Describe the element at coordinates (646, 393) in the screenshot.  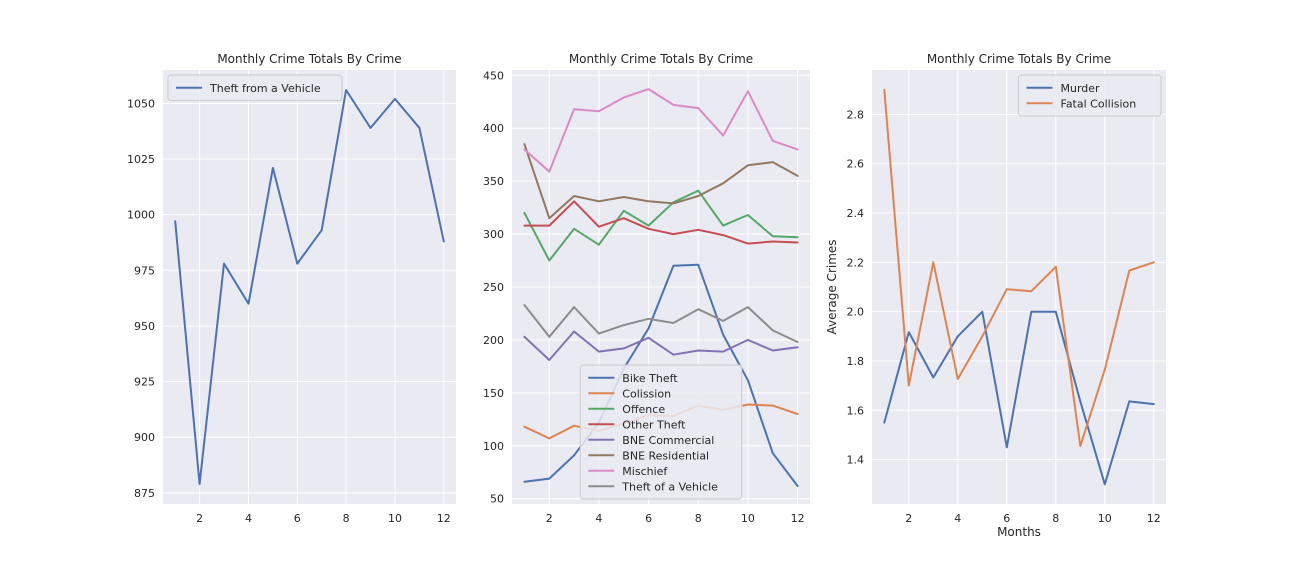
I see `legend-label: Colission` at that location.